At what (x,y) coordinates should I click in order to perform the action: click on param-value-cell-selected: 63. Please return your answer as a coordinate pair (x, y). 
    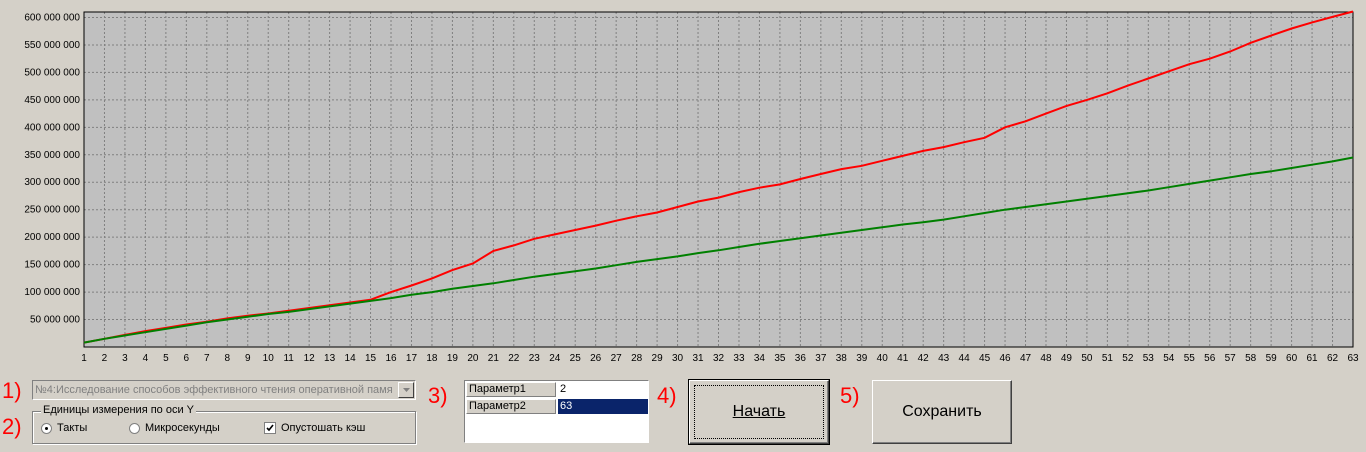
    Looking at the image, I should click on (603, 406).